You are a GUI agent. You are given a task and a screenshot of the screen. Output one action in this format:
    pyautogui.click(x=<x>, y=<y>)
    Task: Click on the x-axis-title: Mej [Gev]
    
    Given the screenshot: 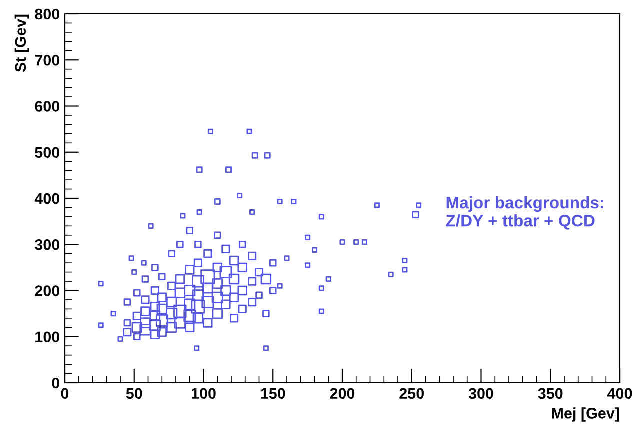 What is the action you would take?
    pyautogui.click(x=586, y=415)
    